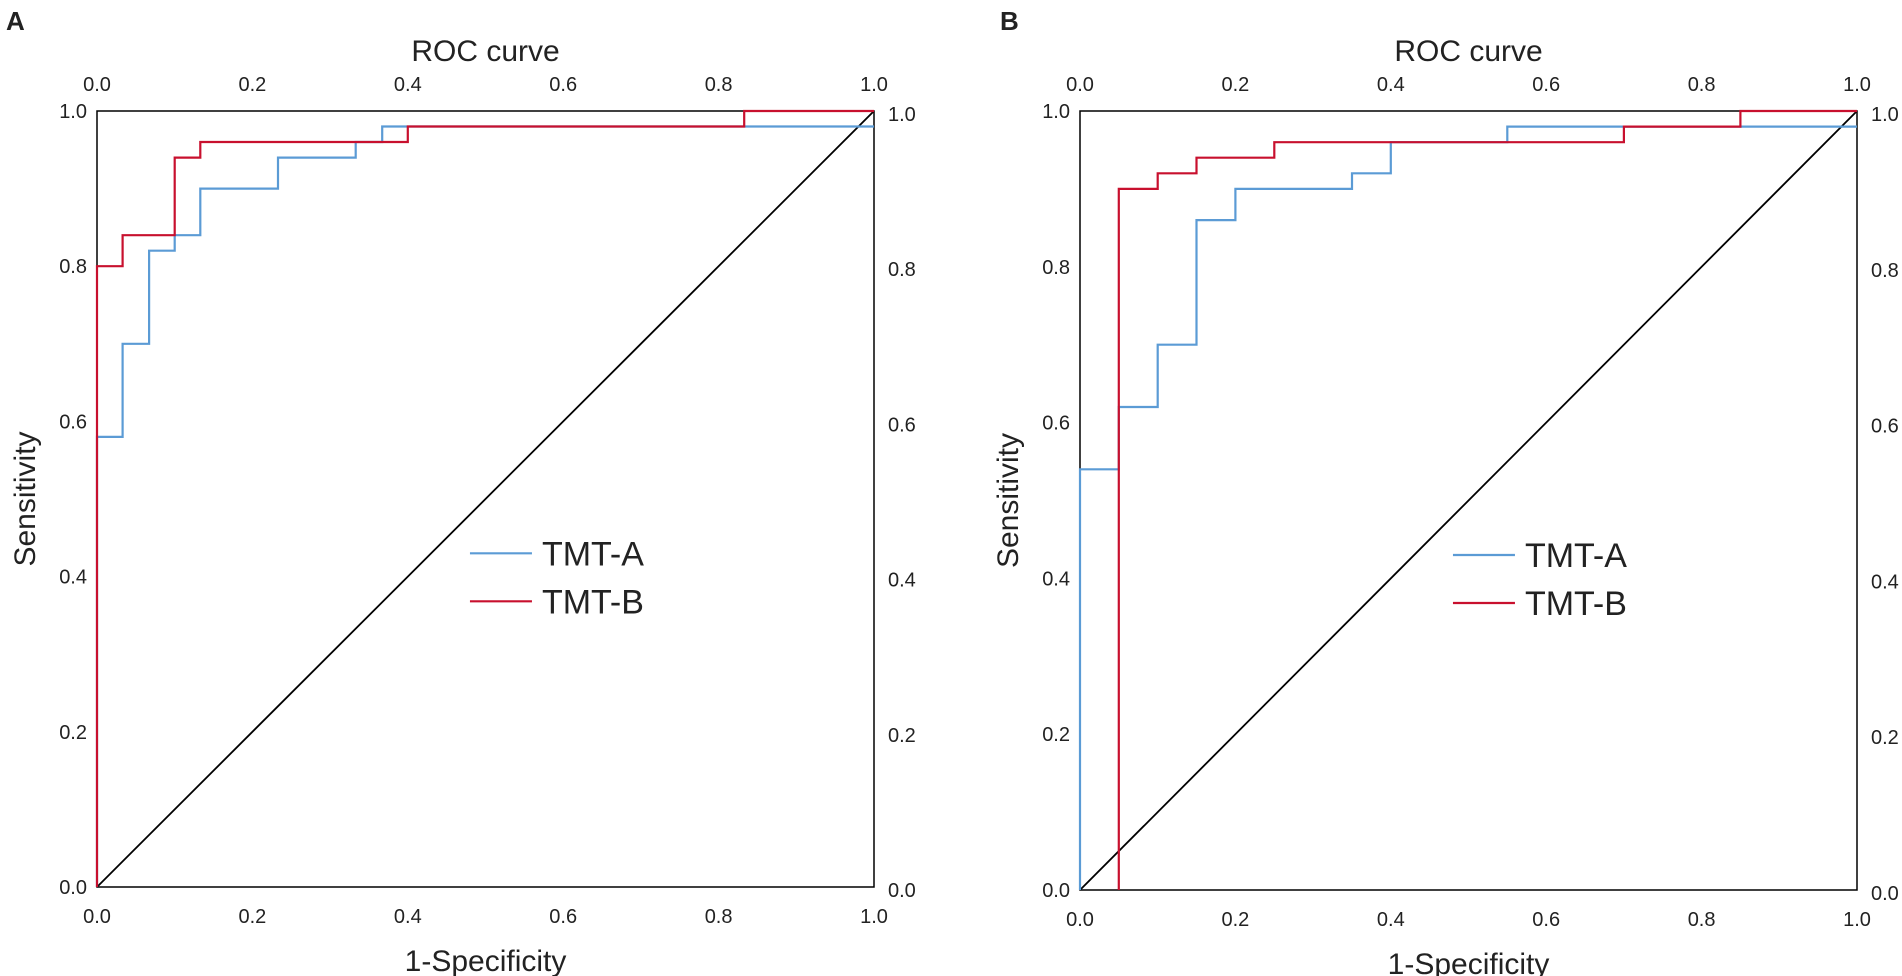 Image resolution: width=1902 pixels, height=976 pixels. I want to click on panel-a-letter: A, so click(15, 21).